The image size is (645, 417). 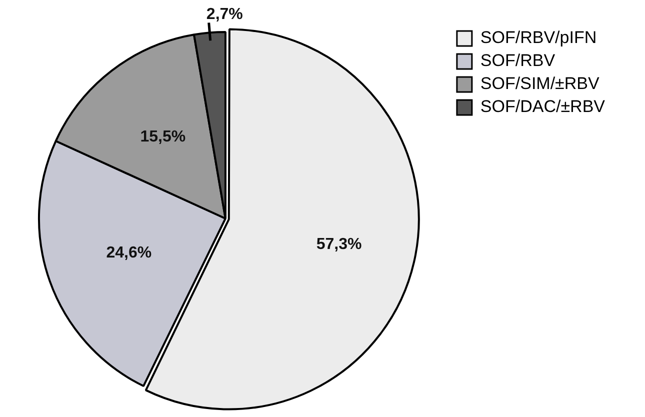 I want to click on legend-label: SOF/RBV, so click(x=518, y=60).